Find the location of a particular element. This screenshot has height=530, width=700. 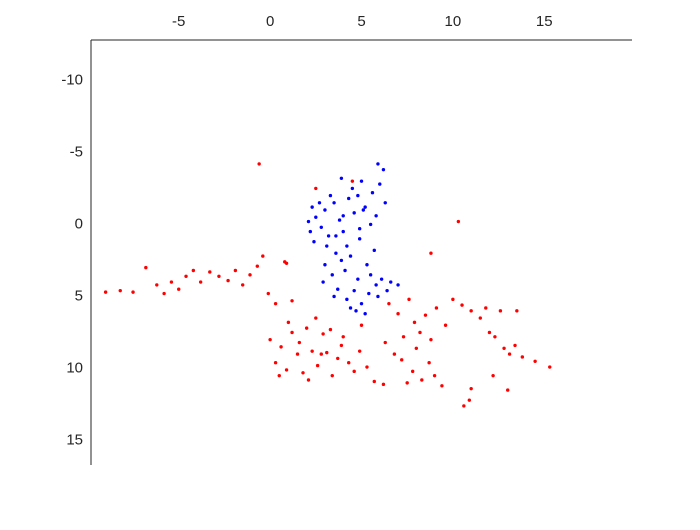

y-tick-label: 10 is located at coordinates (74, 367).